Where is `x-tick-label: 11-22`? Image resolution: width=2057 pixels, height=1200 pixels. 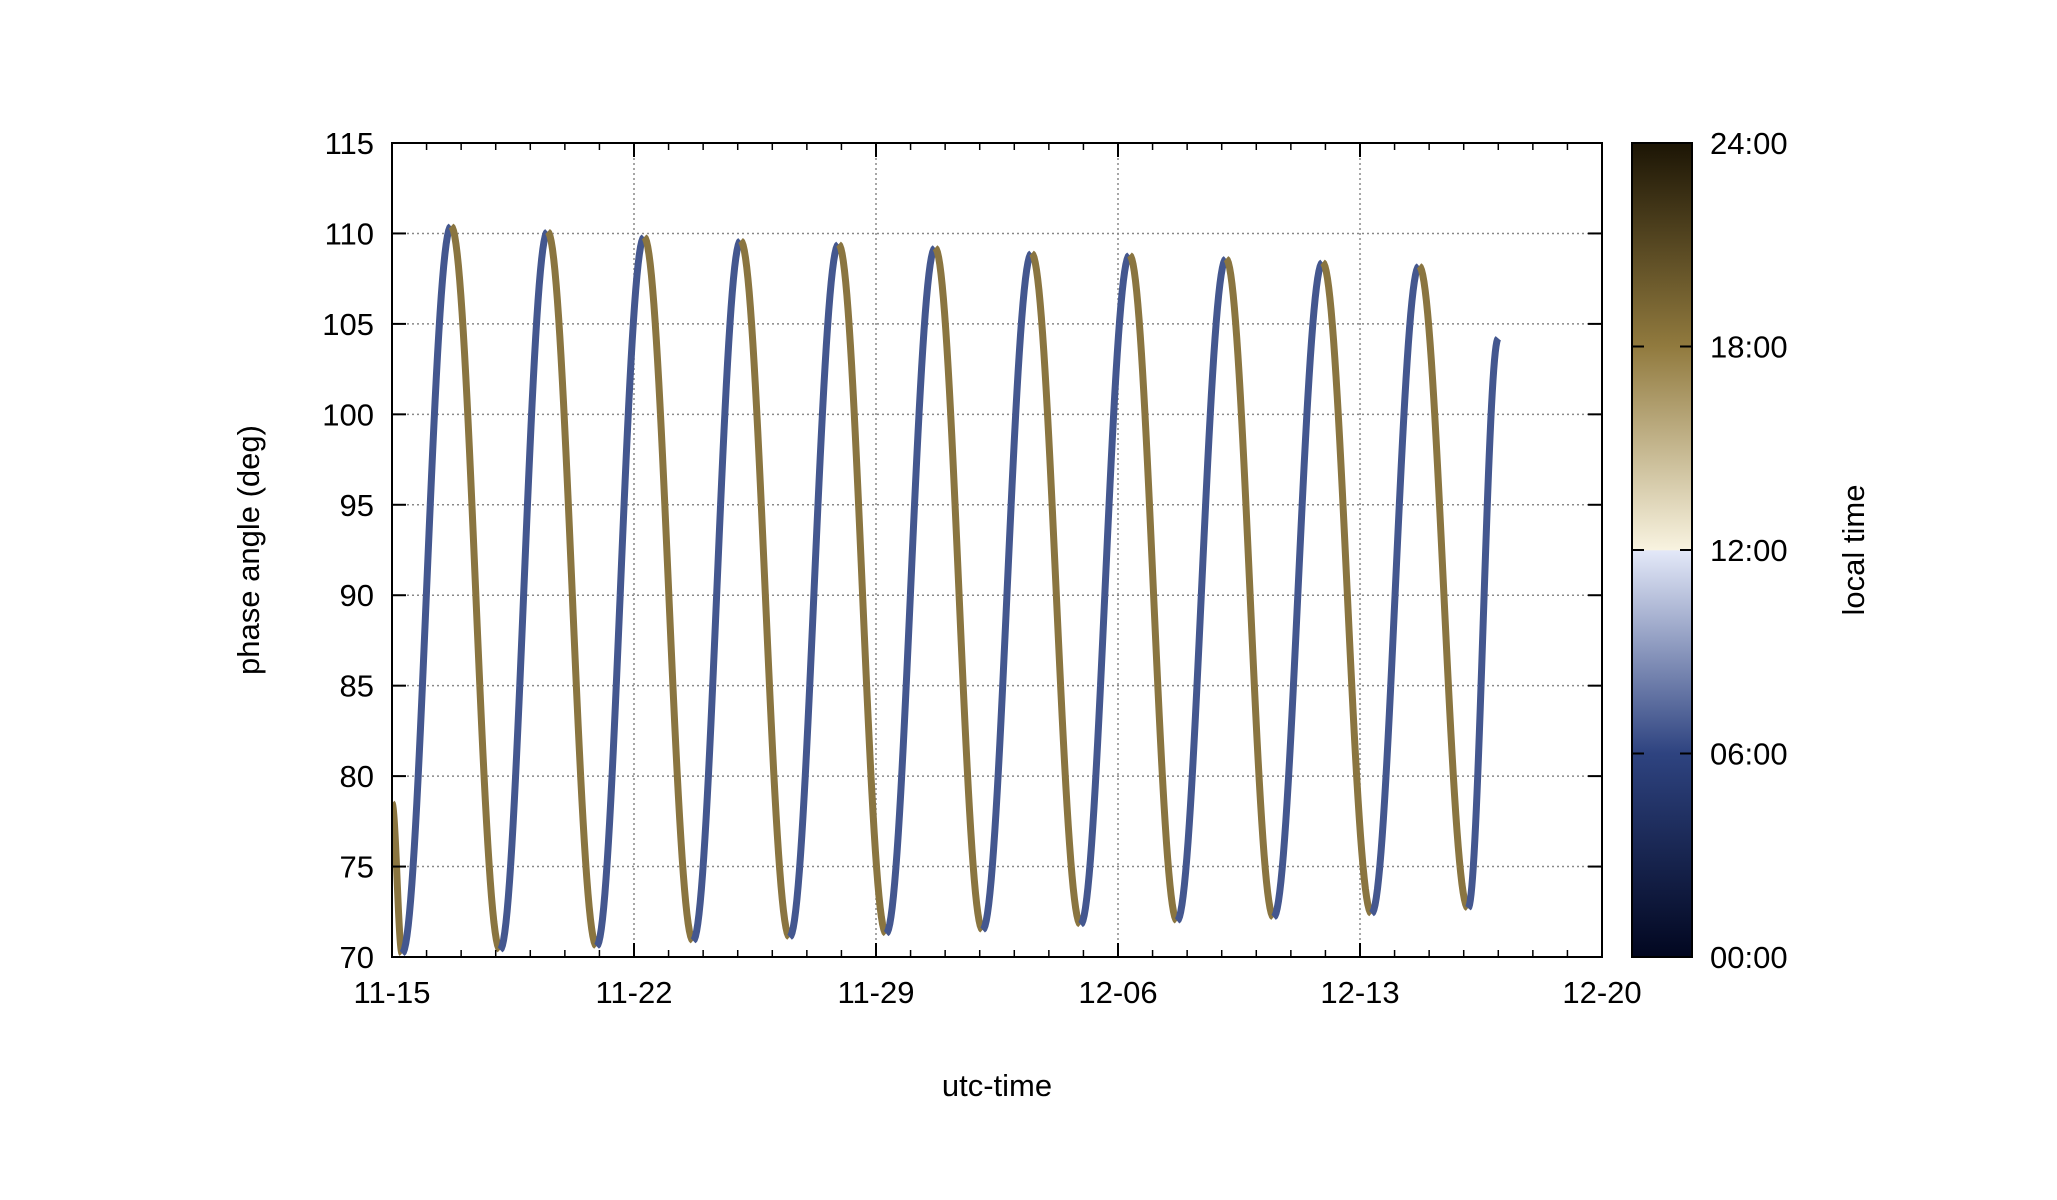 x-tick-label: 11-22 is located at coordinates (634, 992).